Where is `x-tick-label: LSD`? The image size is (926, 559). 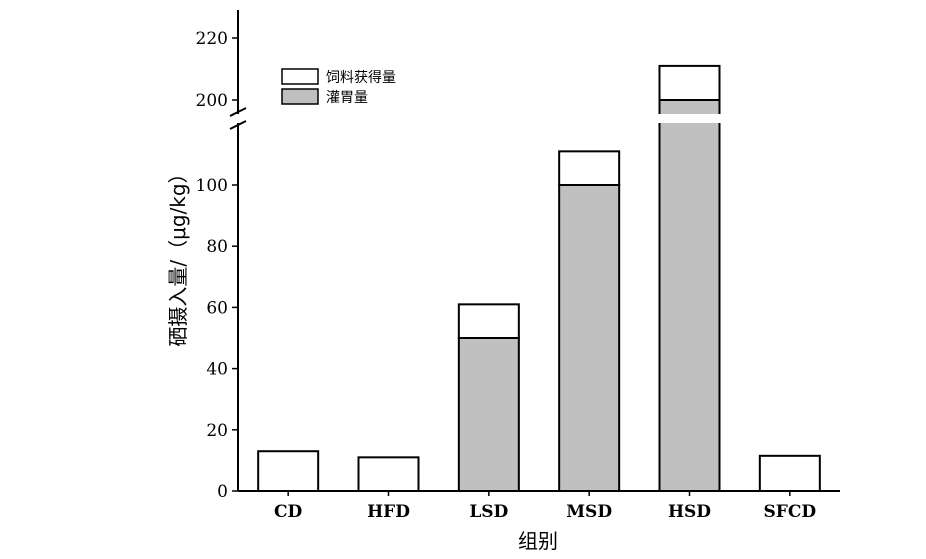
x-tick-label: LSD is located at coordinates (488, 512).